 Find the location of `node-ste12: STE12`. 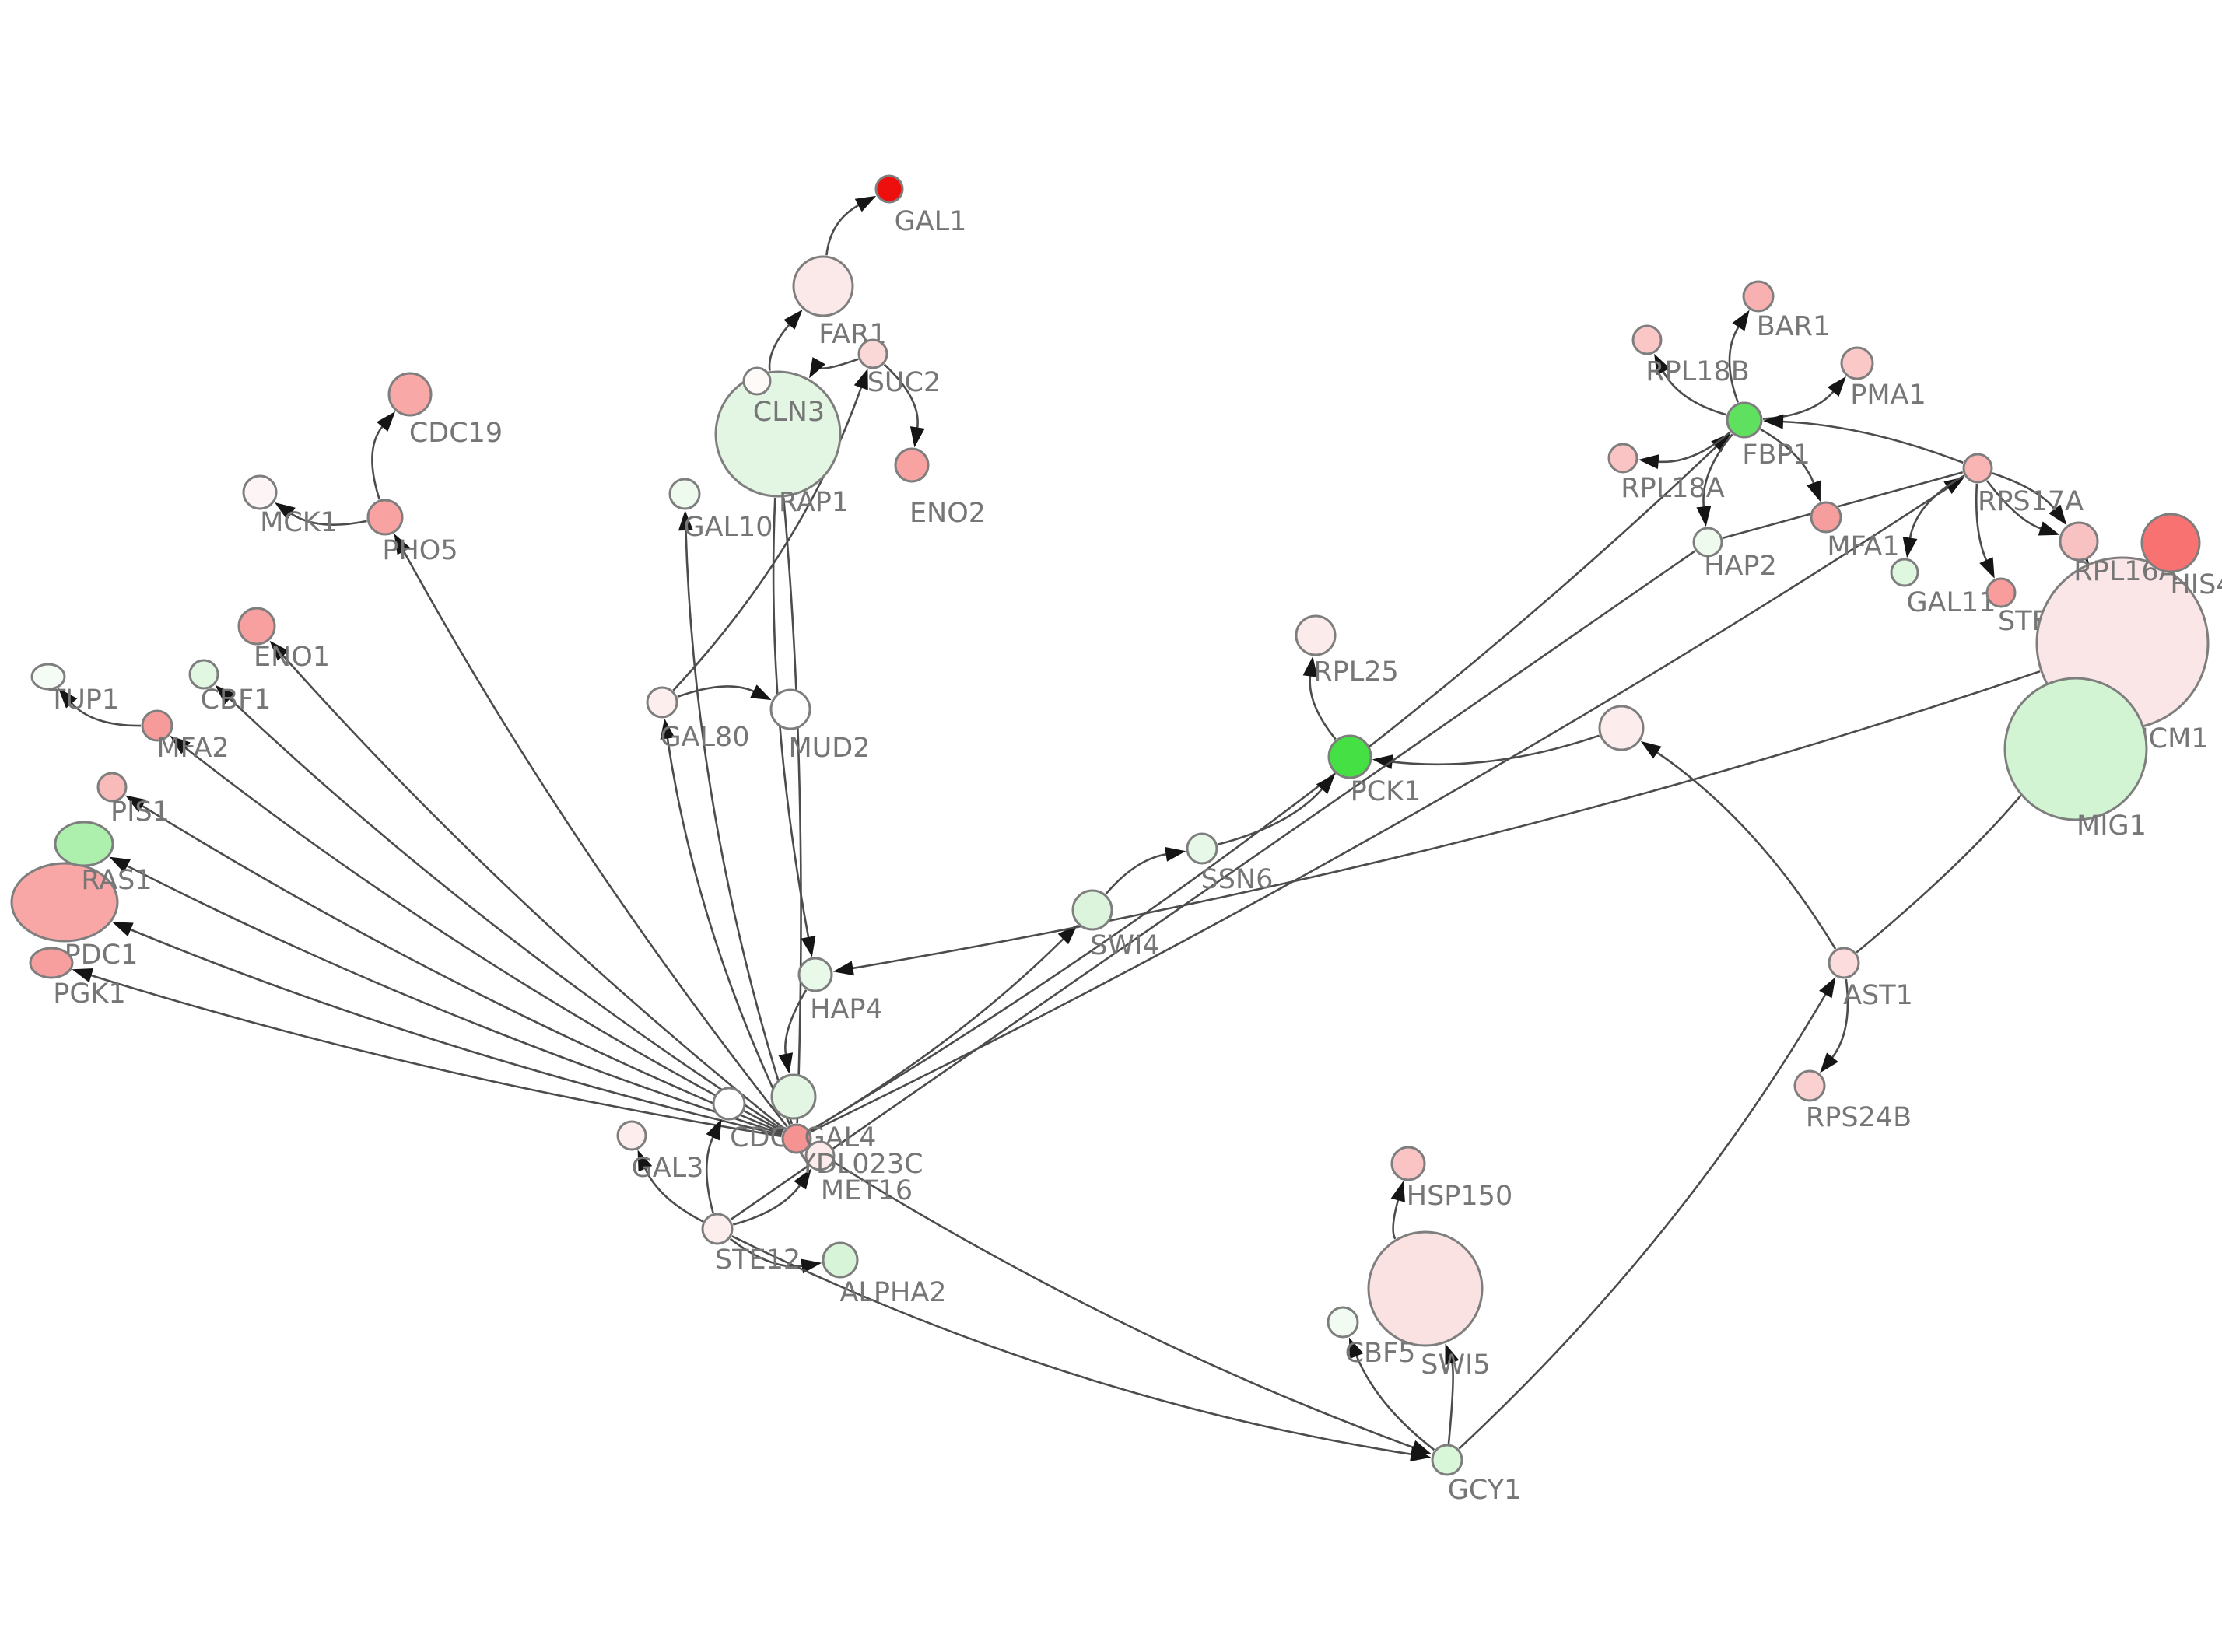

node-ste12: STE12 is located at coordinates (751, 1244).